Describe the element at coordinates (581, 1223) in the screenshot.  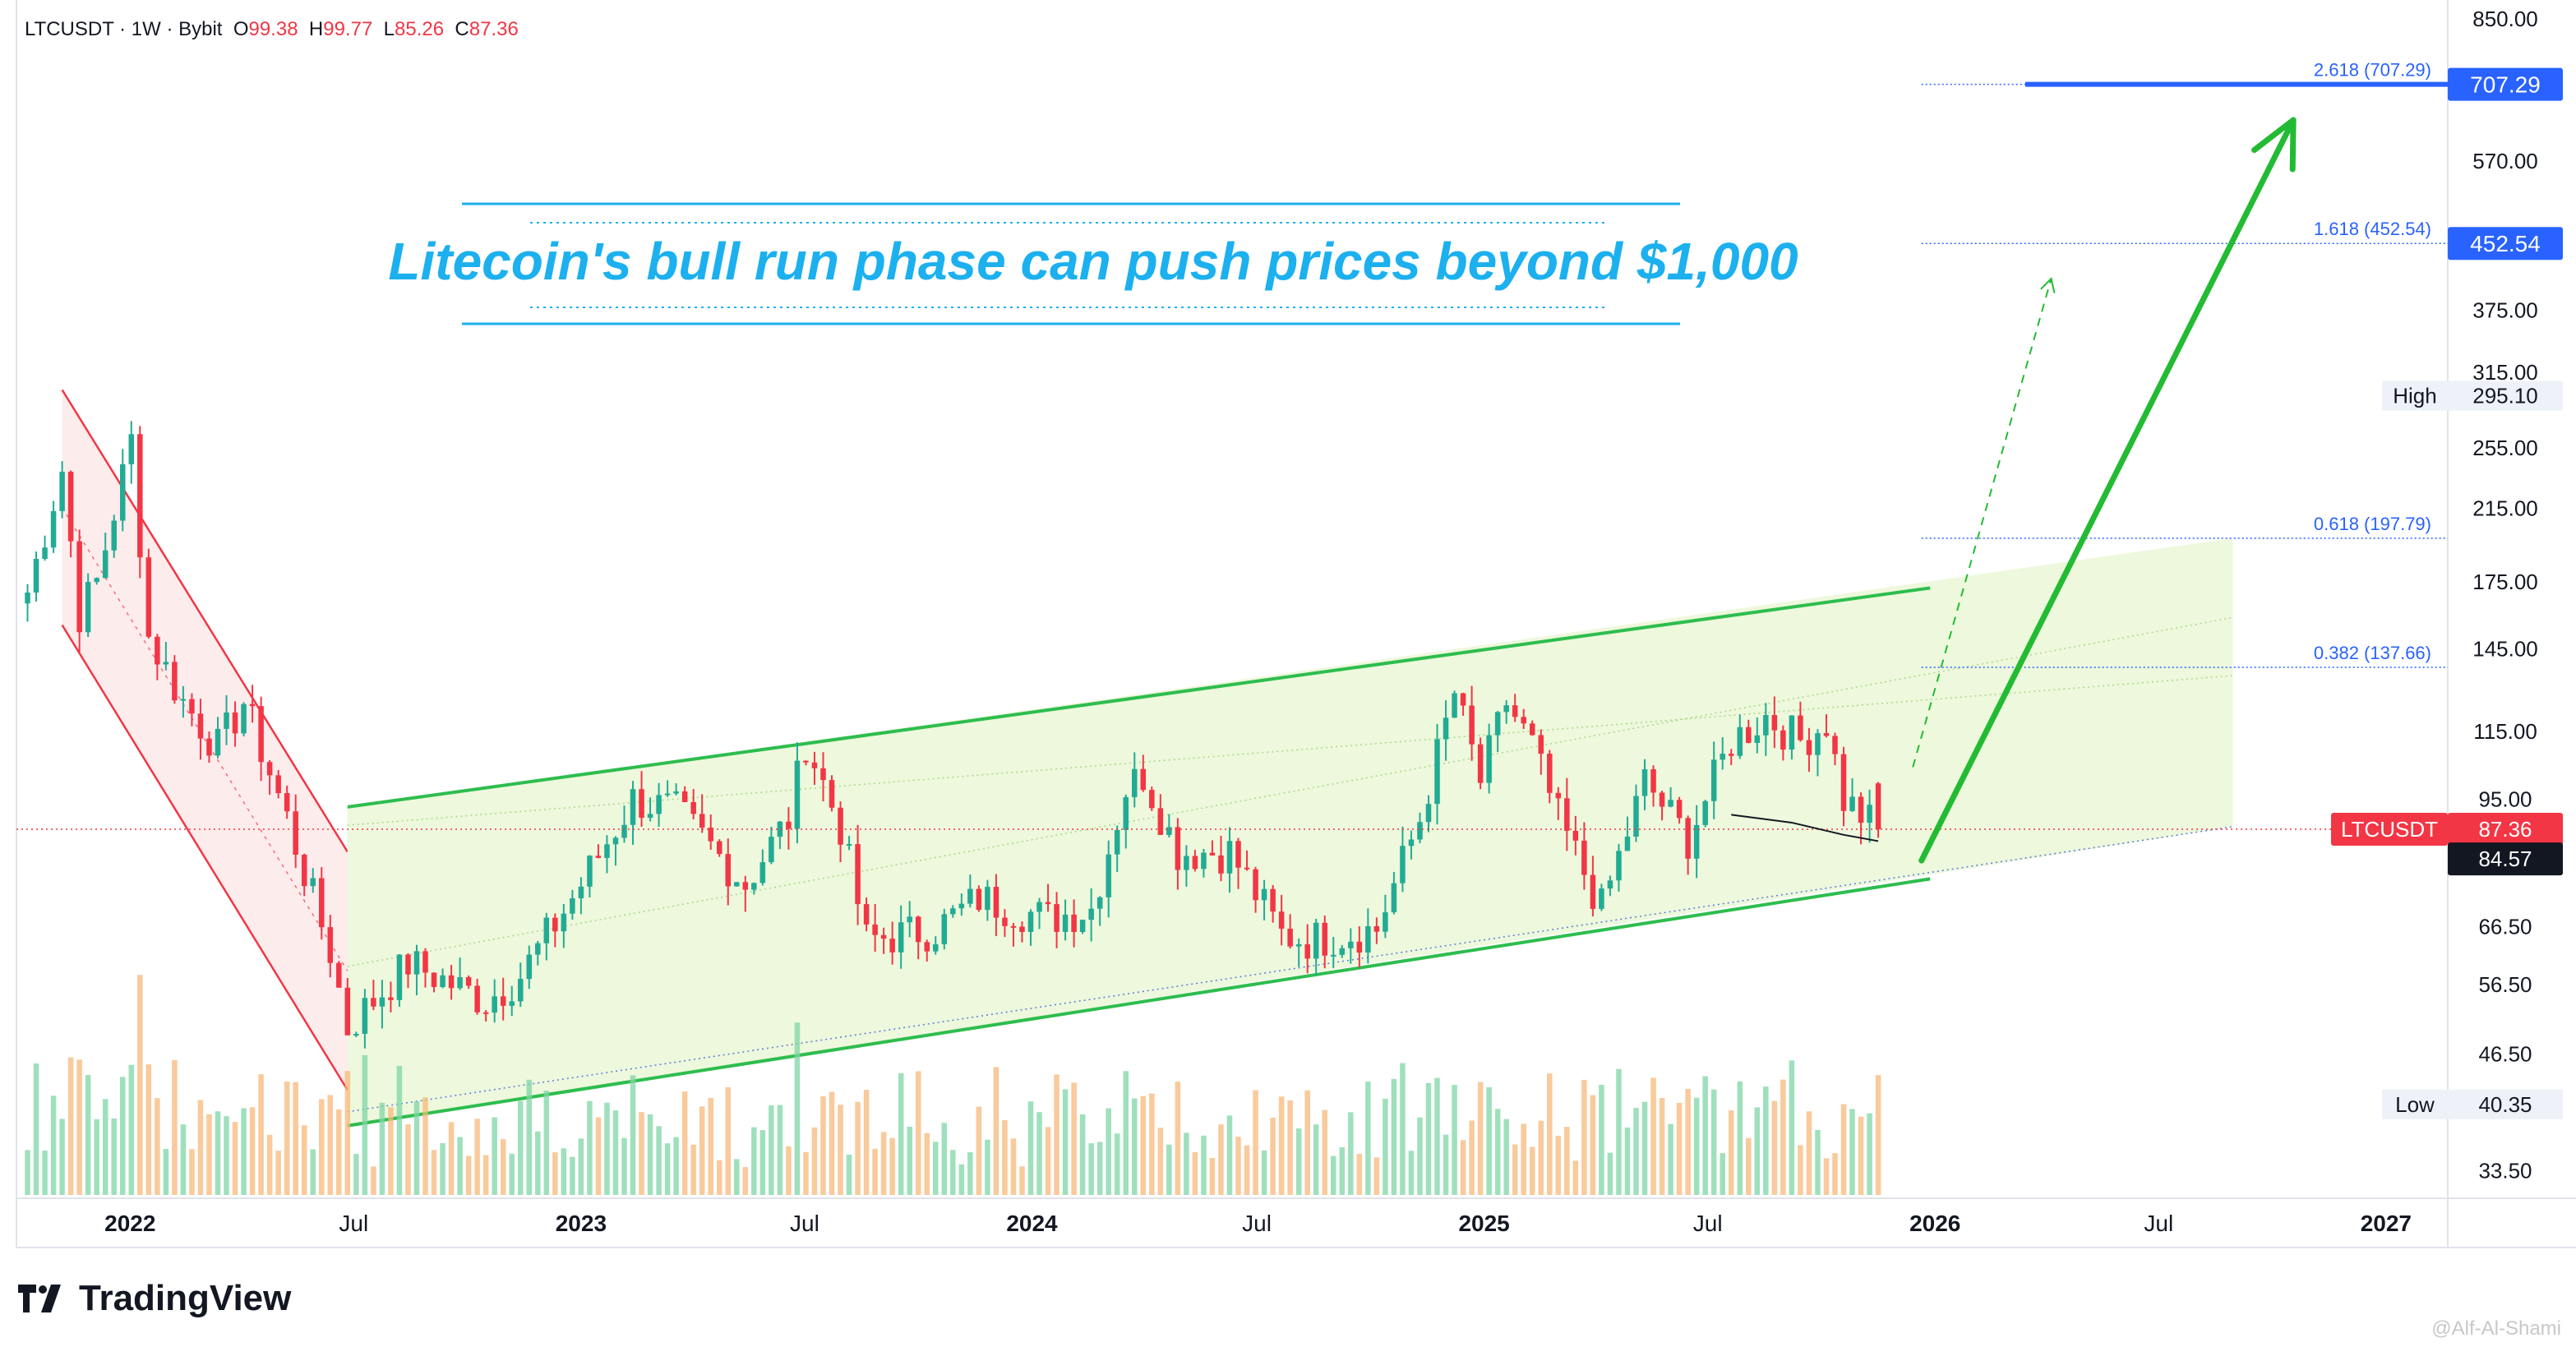
I see `x-axis-tick-label: 2023` at that location.